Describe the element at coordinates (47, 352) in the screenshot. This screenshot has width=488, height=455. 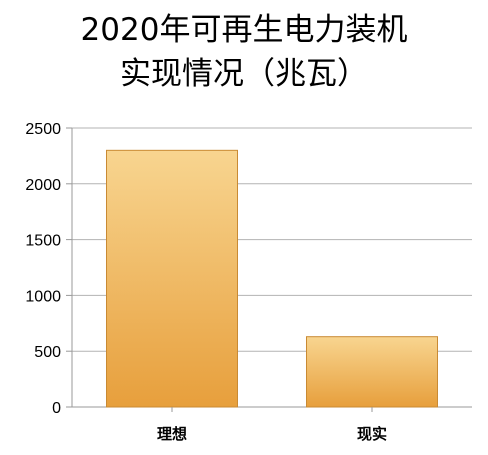
I see `y-tick-label: 500` at that location.